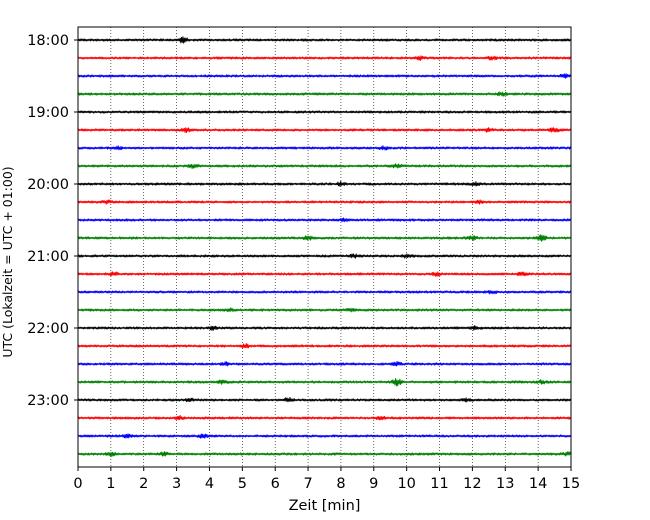 Image resolution: width=650 pixels, height=520 pixels. I want to click on trace-2045, so click(324, 238).